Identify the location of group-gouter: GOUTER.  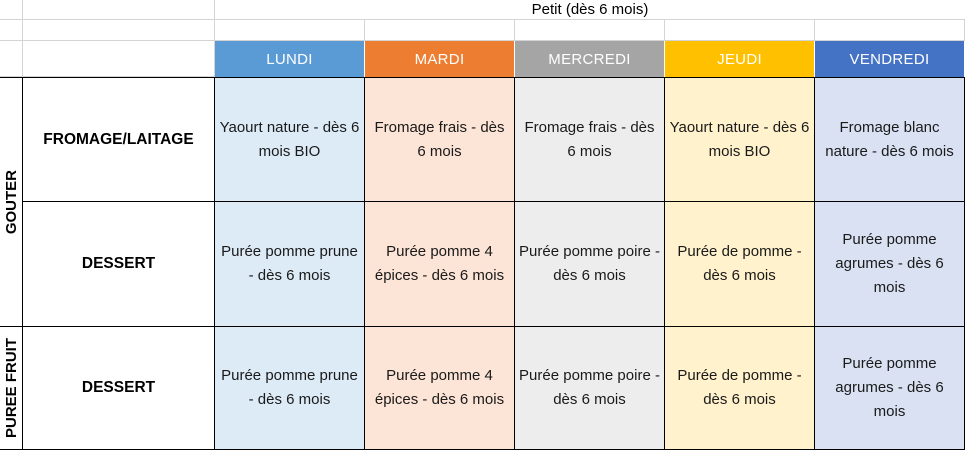
(11, 202).